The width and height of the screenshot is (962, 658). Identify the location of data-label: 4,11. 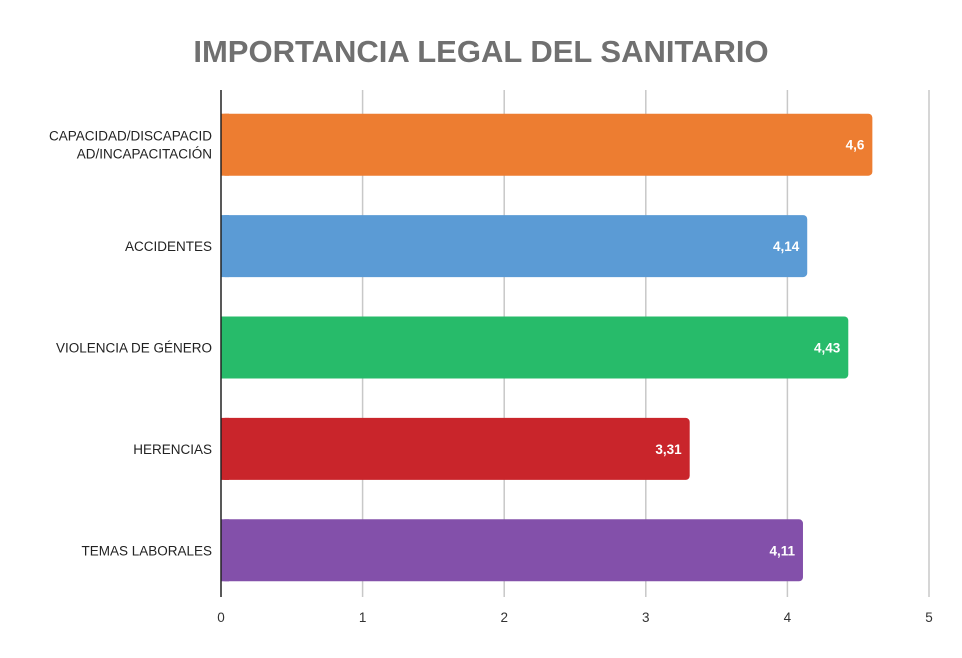
(782, 550).